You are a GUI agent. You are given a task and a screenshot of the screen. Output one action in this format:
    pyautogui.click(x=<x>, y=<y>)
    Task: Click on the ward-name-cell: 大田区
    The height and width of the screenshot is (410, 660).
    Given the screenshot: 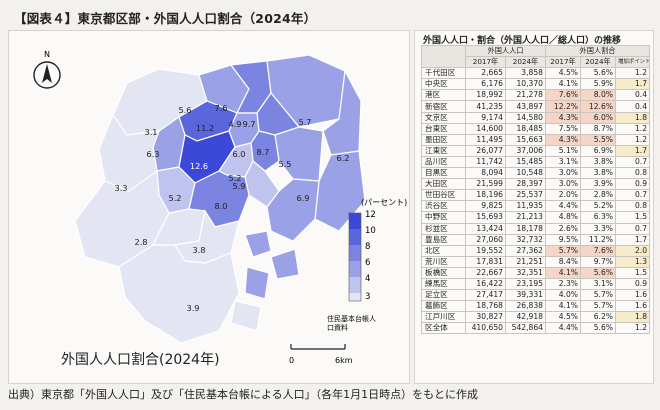 What is the action you would take?
    pyautogui.click(x=443, y=184)
    